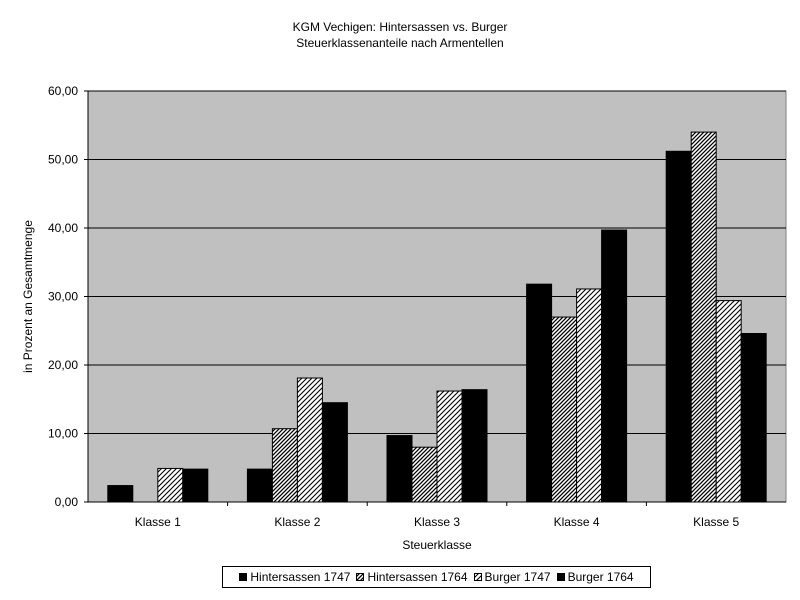  I want to click on x-tick-label: Klasse 5, so click(716, 522).